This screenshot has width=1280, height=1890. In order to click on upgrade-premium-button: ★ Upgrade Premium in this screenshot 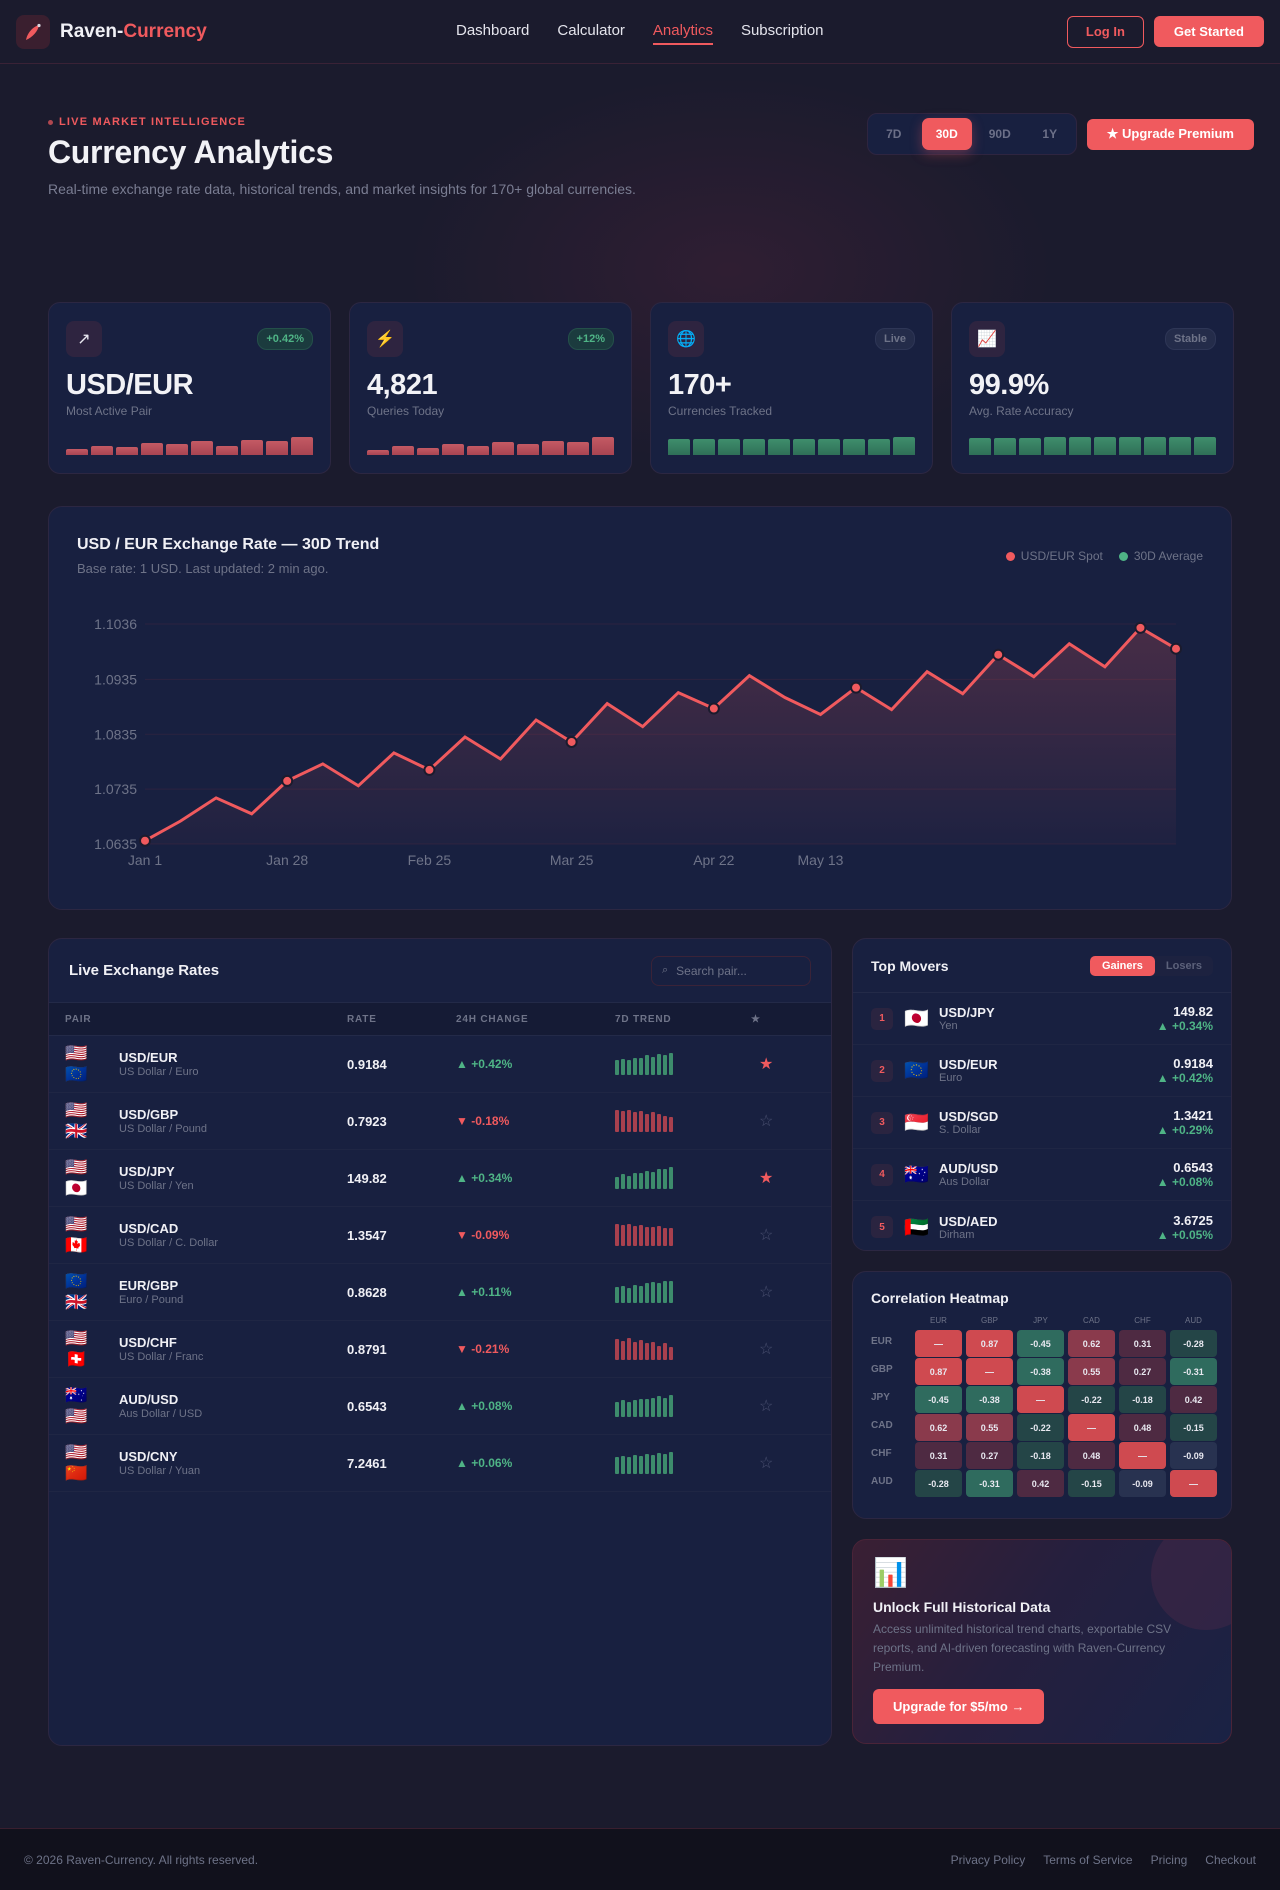, I will do `click(1170, 134)`.